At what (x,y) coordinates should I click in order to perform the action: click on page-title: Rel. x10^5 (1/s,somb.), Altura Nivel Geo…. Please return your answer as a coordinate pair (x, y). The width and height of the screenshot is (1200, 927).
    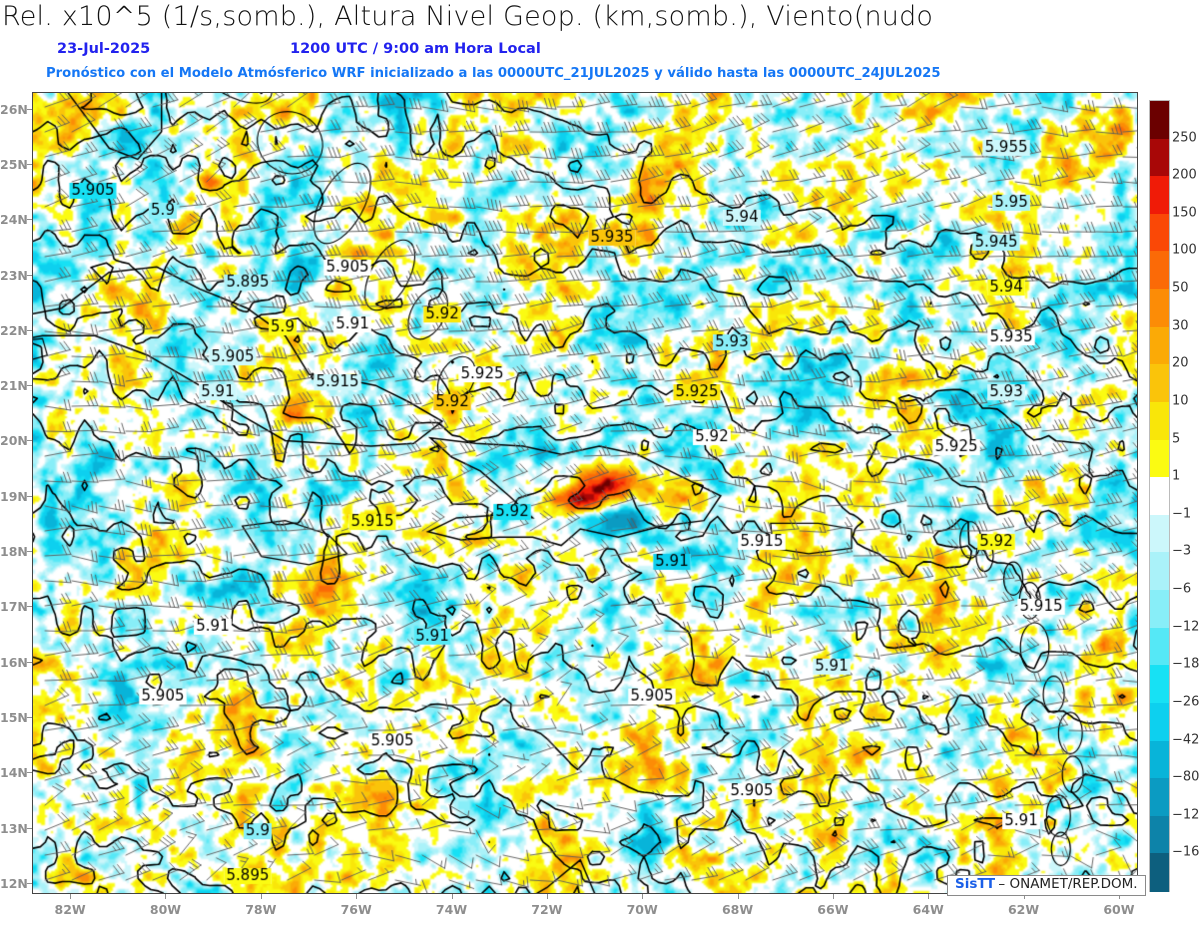
    Looking at the image, I should click on (468, 16).